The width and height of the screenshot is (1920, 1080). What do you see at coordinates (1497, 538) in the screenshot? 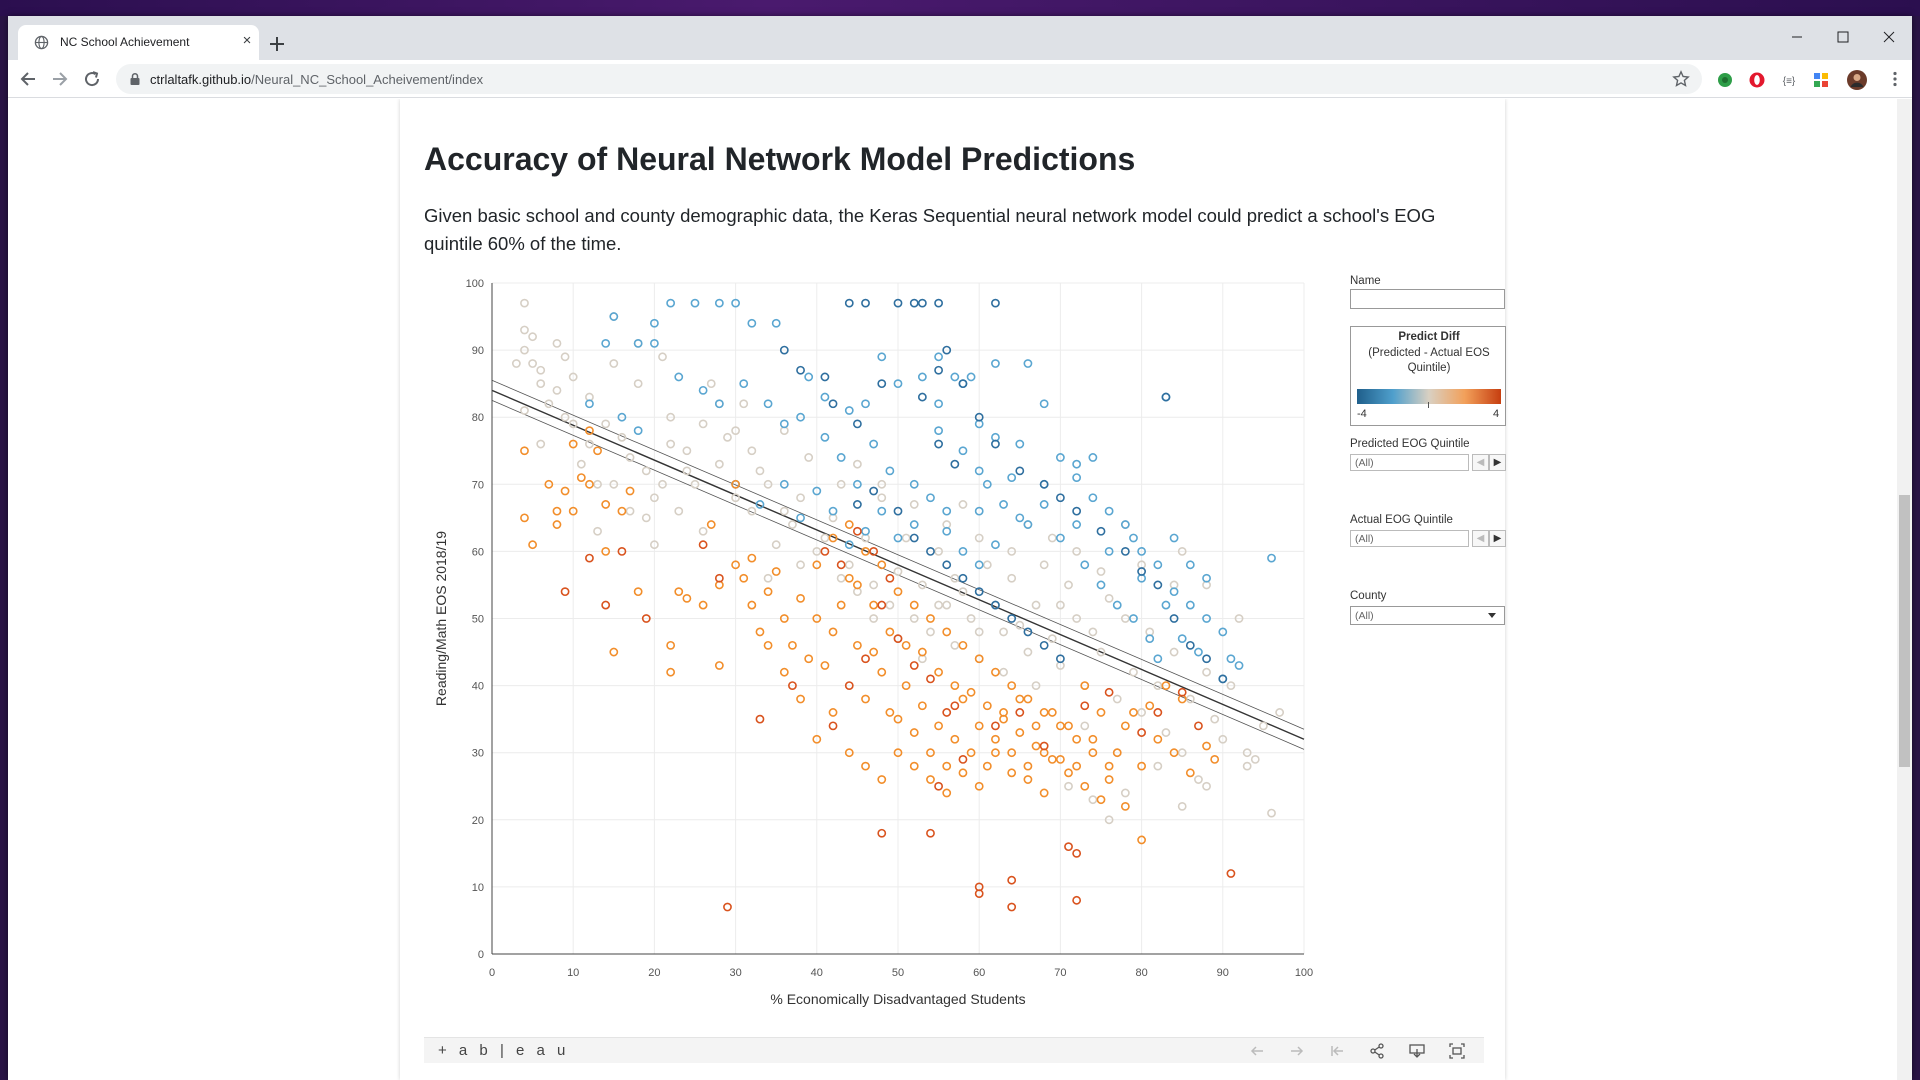
I see `chevron-right-icon: ▶` at bounding box center [1497, 538].